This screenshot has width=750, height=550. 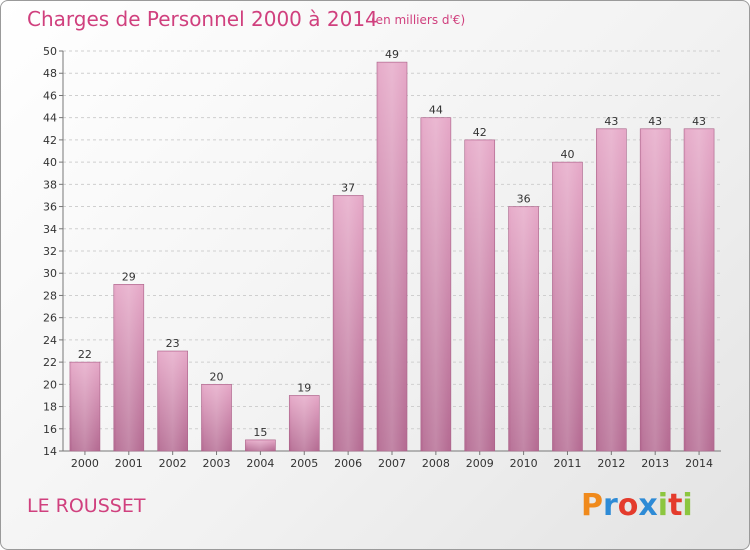 What do you see at coordinates (50, 73) in the screenshot?
I see `y-tick-label: 48` at bounding box center [50, 73].